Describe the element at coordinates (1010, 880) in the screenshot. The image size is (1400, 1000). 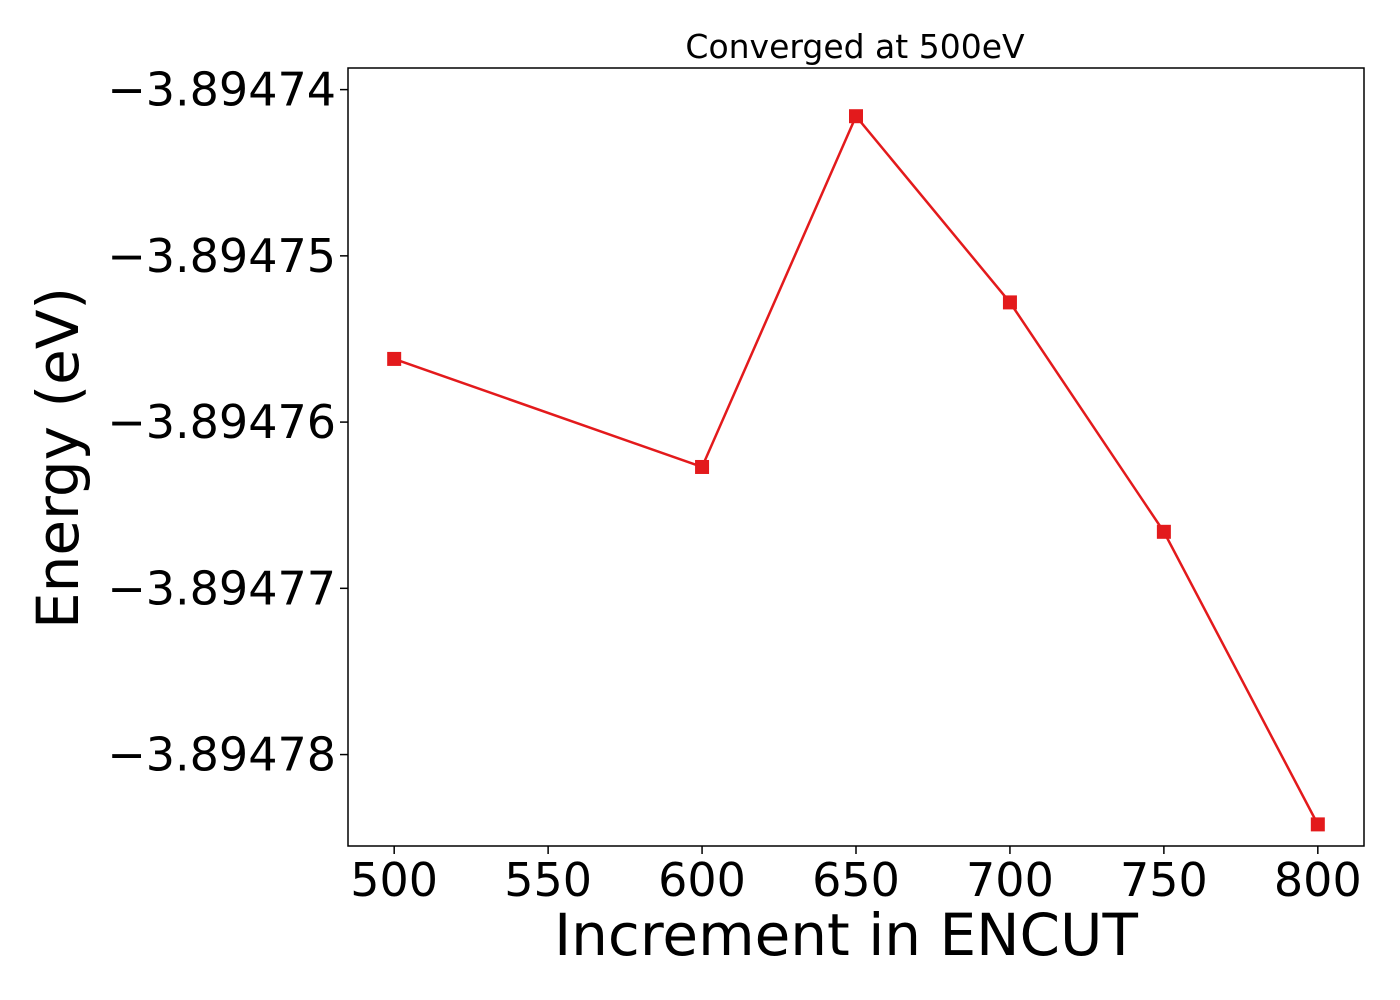
I see `x-tick-label: 700` at that location.